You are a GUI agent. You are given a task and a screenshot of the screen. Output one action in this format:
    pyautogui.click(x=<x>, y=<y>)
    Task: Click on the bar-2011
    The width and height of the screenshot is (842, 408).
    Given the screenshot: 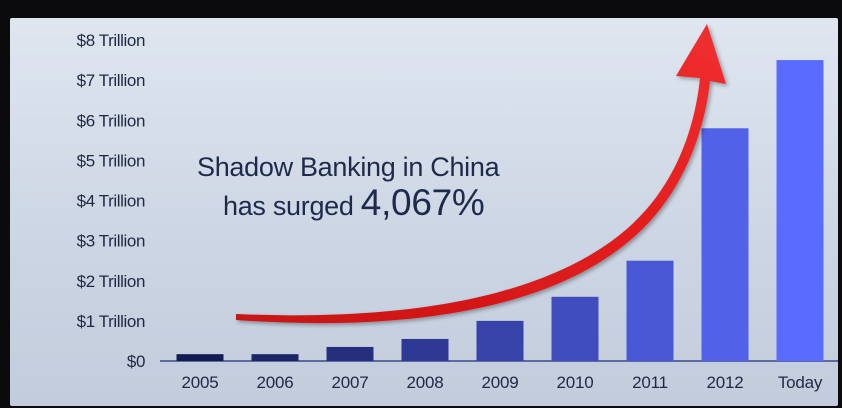 What is the action you would take?
    pyautogui.click(x=650, y=310)
    